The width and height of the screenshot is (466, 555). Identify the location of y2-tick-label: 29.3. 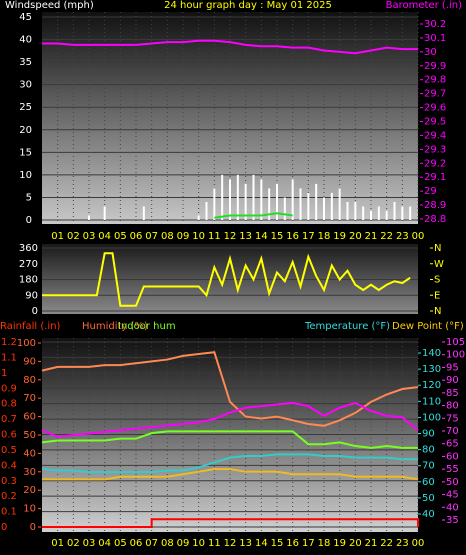
(435, 149).